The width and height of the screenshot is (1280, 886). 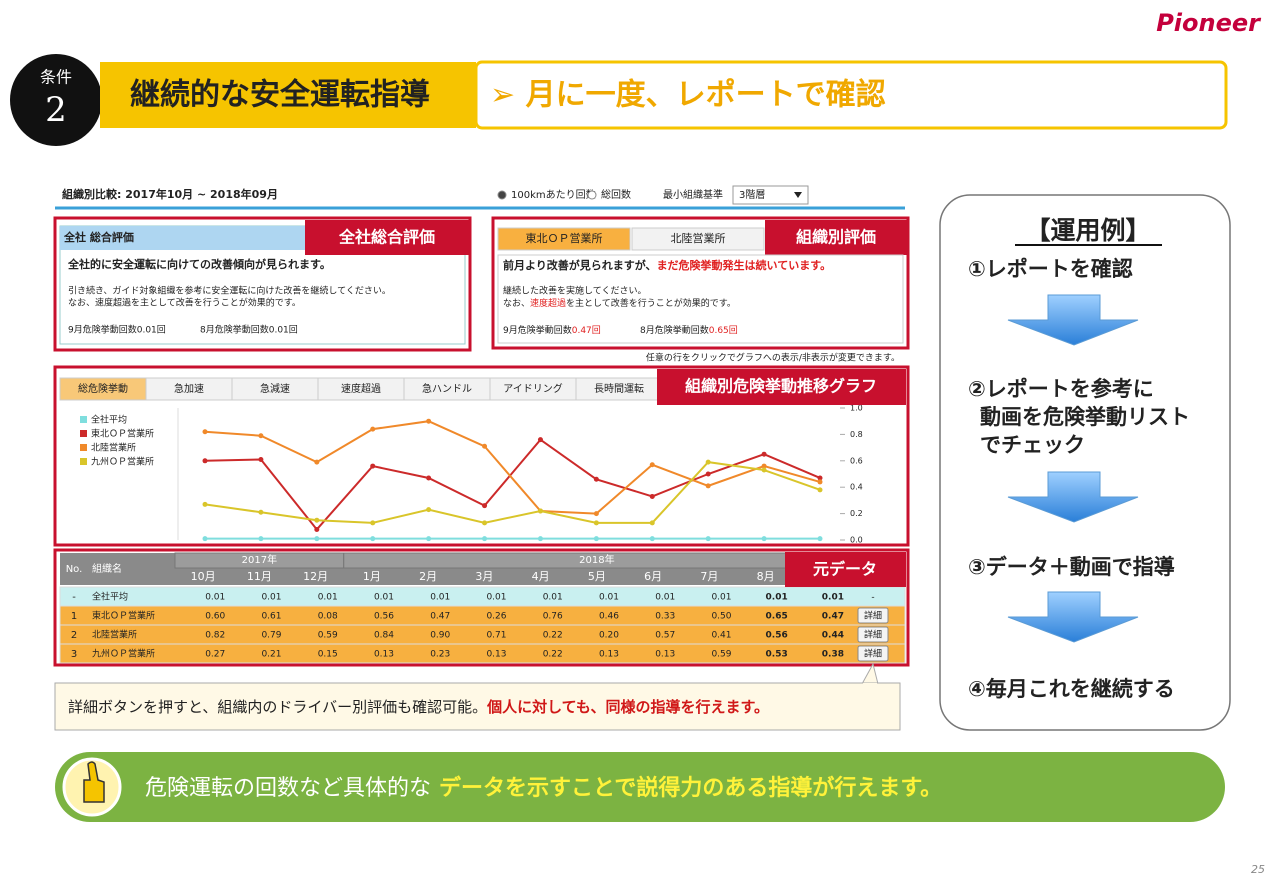 I want to click on org-tab-label: 東北ＯＰ営業所, so click(x=564, y=238).